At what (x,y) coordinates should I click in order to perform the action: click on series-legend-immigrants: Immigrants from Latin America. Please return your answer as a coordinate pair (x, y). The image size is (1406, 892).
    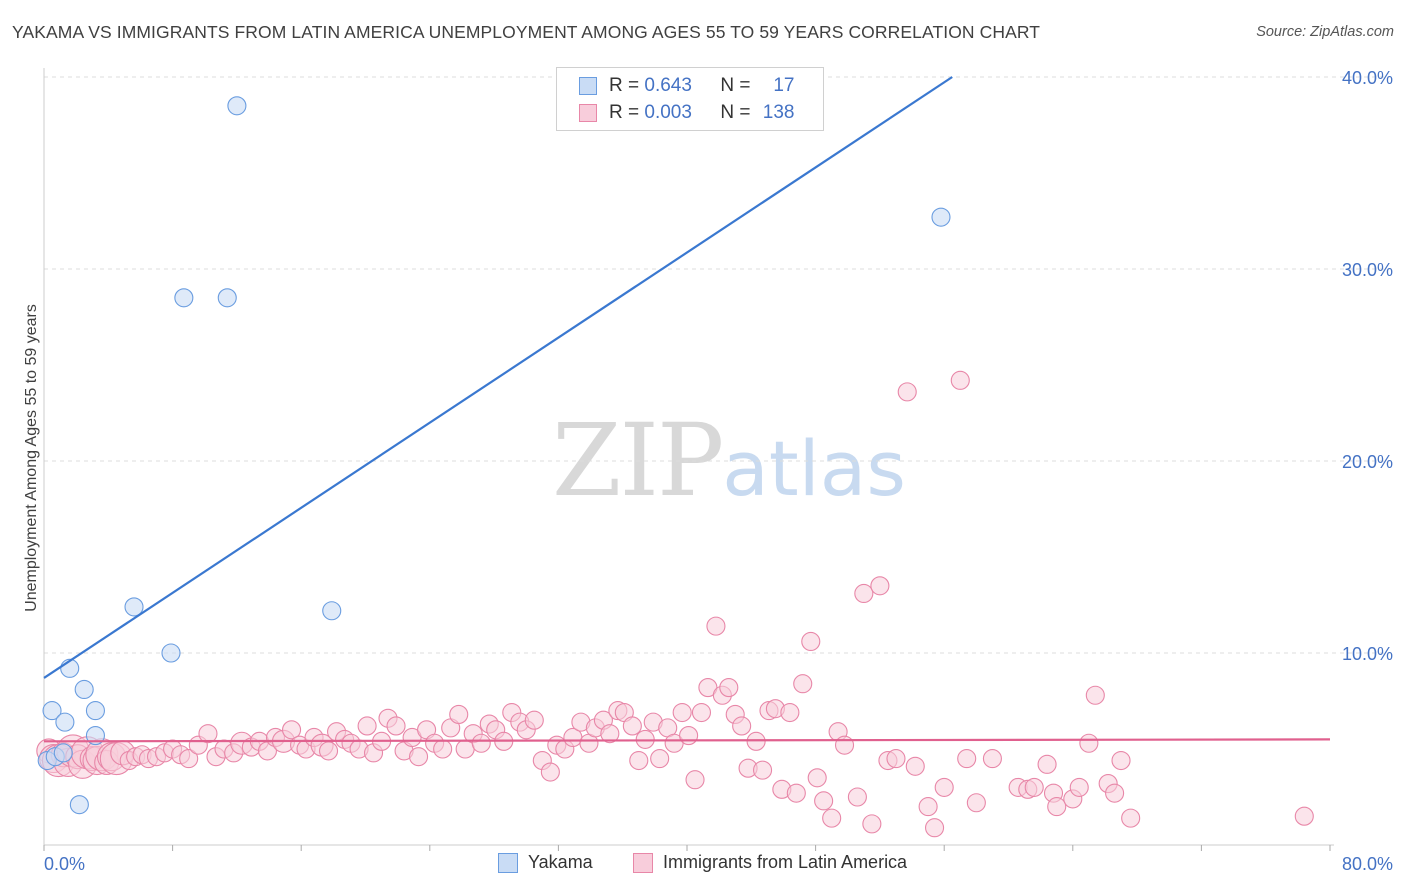
    Looking at the image, I should click on (770, 862).